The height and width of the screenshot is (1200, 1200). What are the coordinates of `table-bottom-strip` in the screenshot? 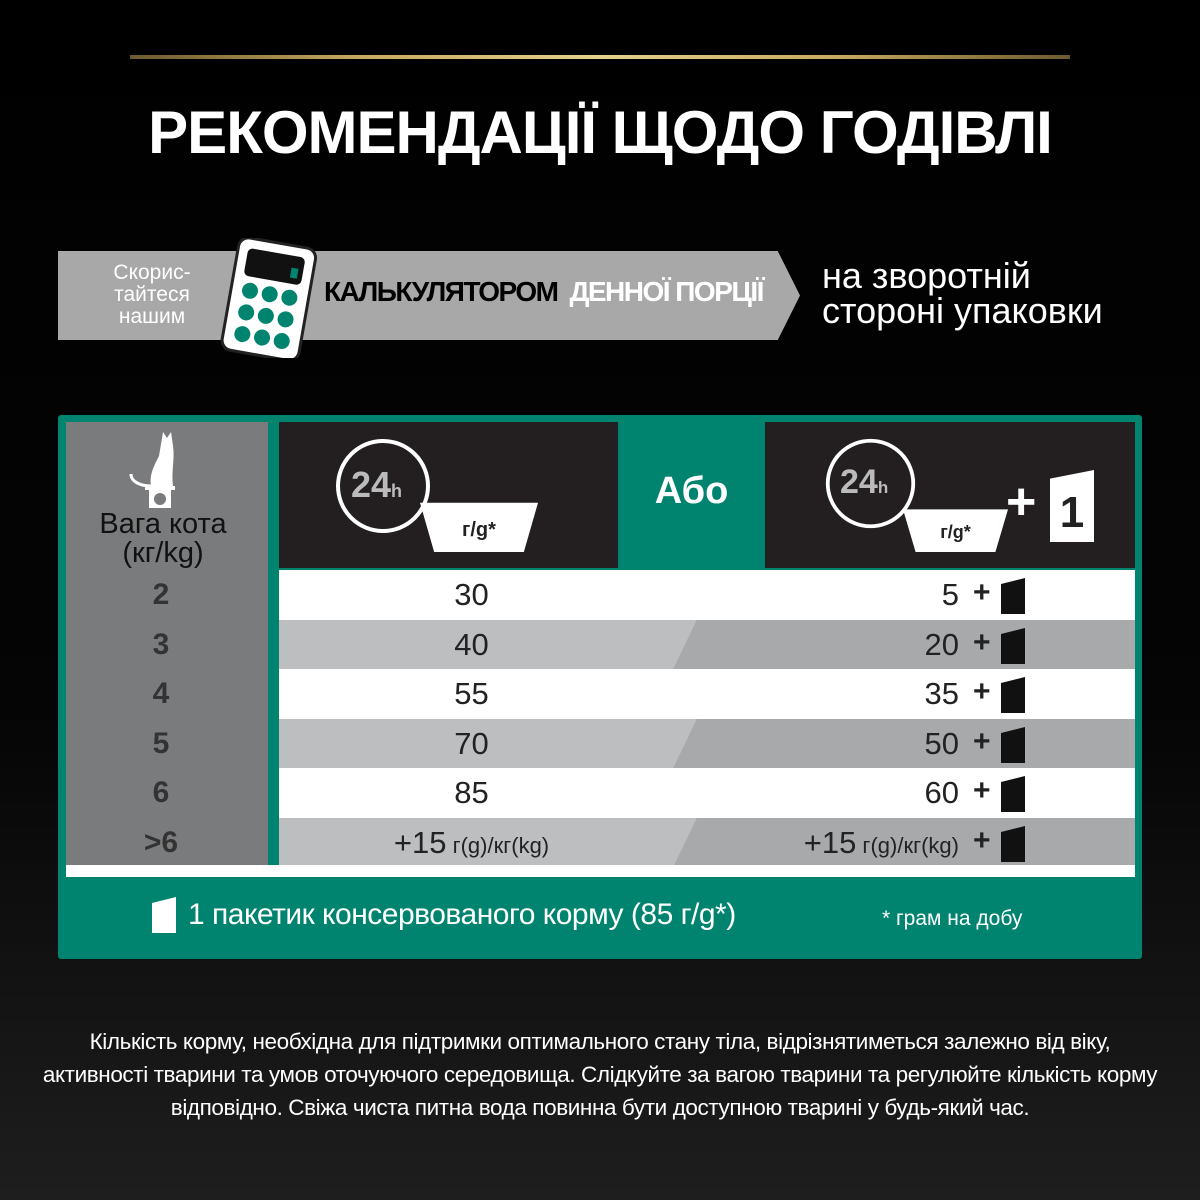 It's located at (600, 871).